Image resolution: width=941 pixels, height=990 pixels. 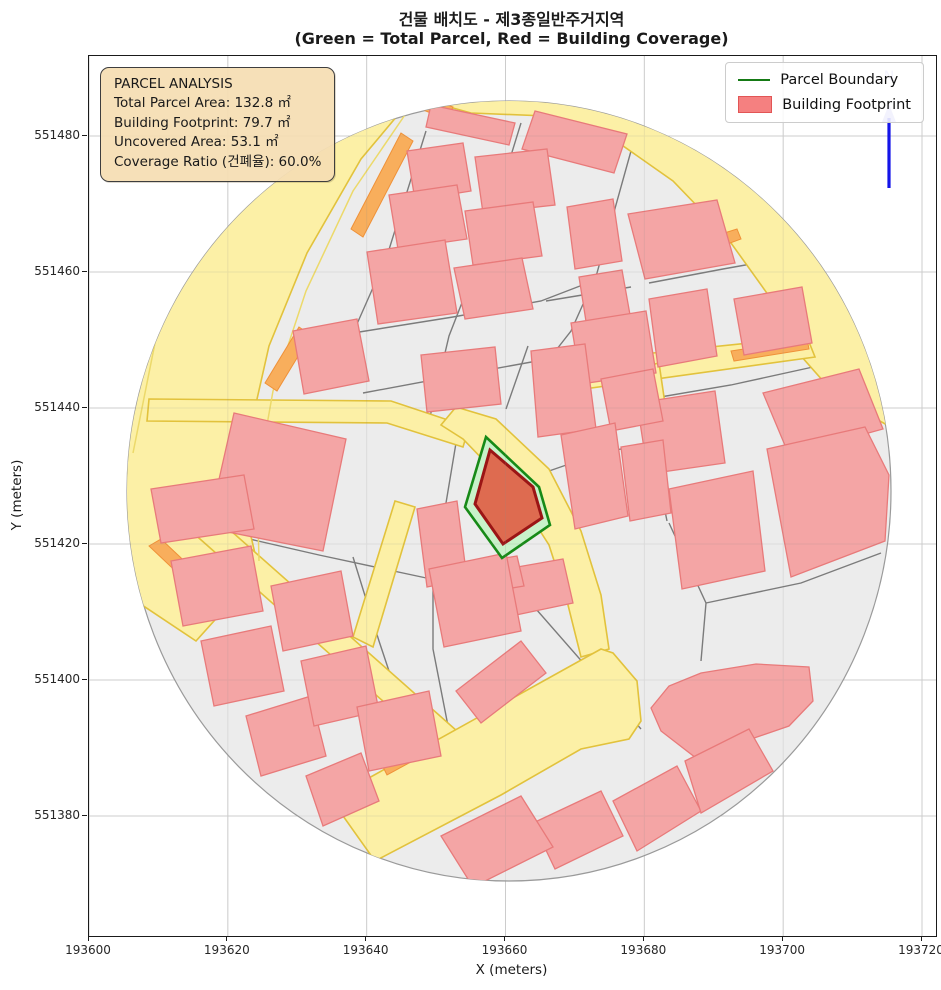 What do you see at coordinates (846, 104) in the screenshot?
I see `legend-label: Building Footprint` at bounding box center [846, 104].